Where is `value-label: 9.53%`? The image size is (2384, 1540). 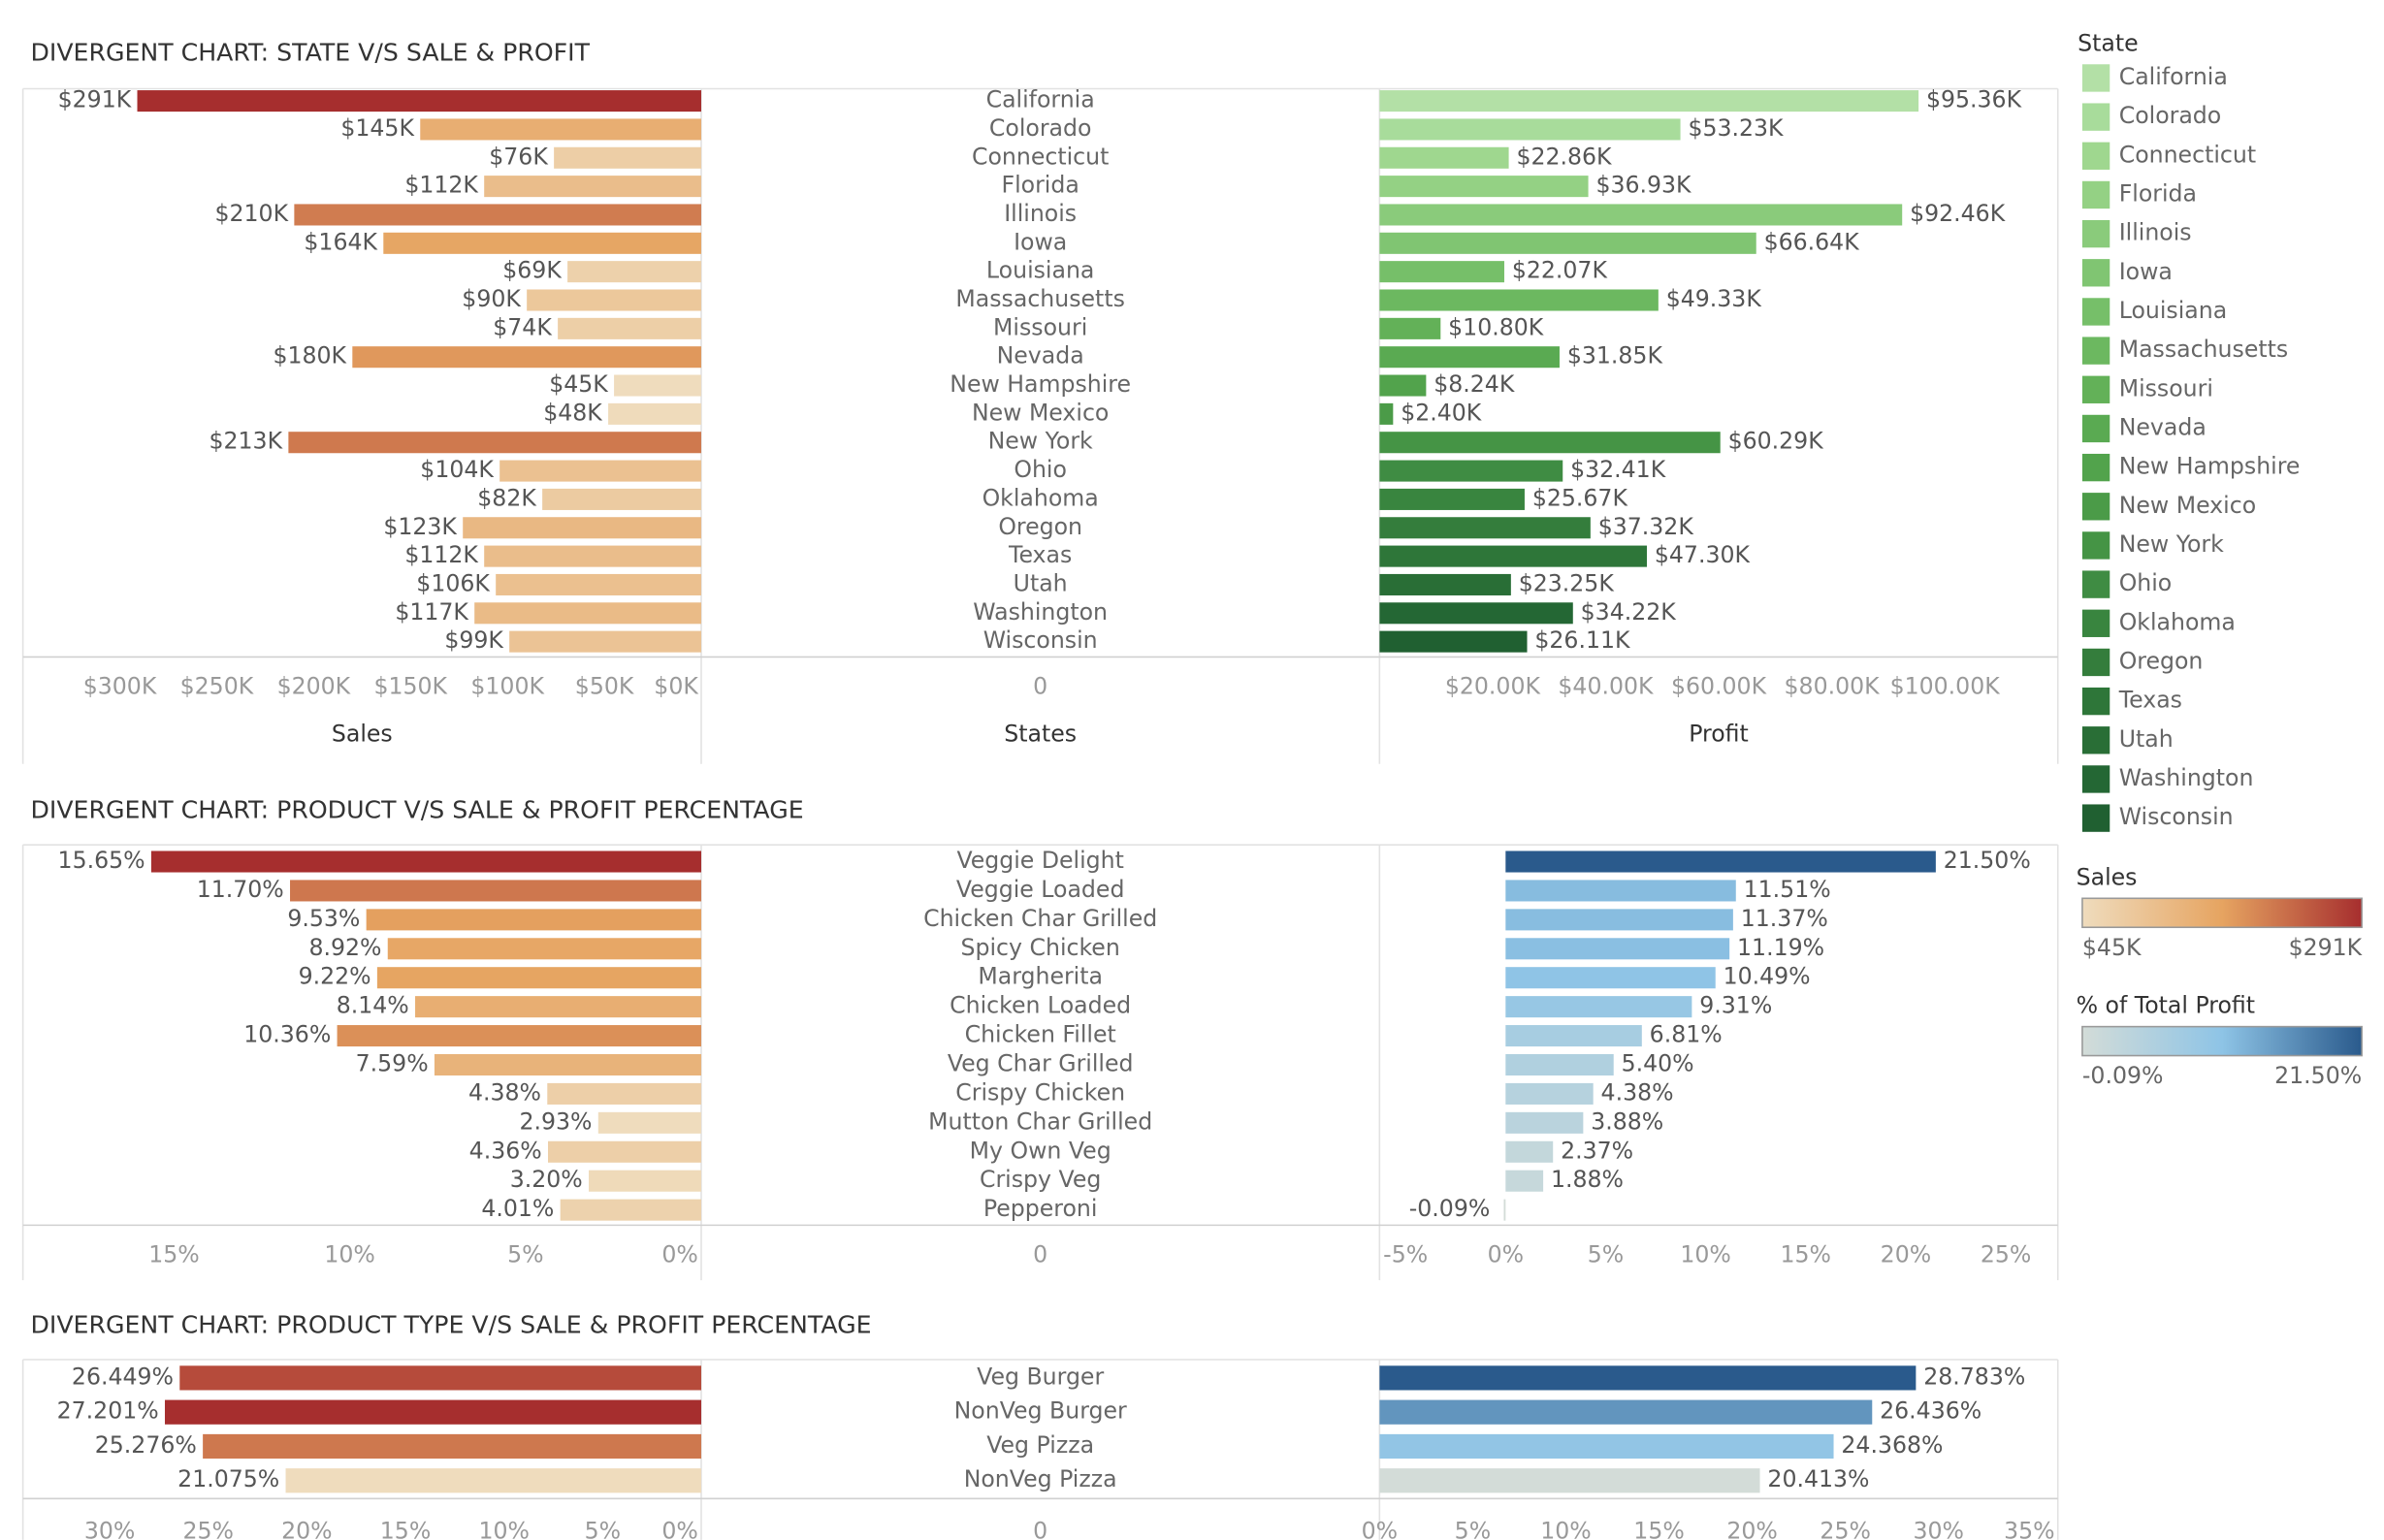 value-label: 9.53% is located at coordinates (323, 919).